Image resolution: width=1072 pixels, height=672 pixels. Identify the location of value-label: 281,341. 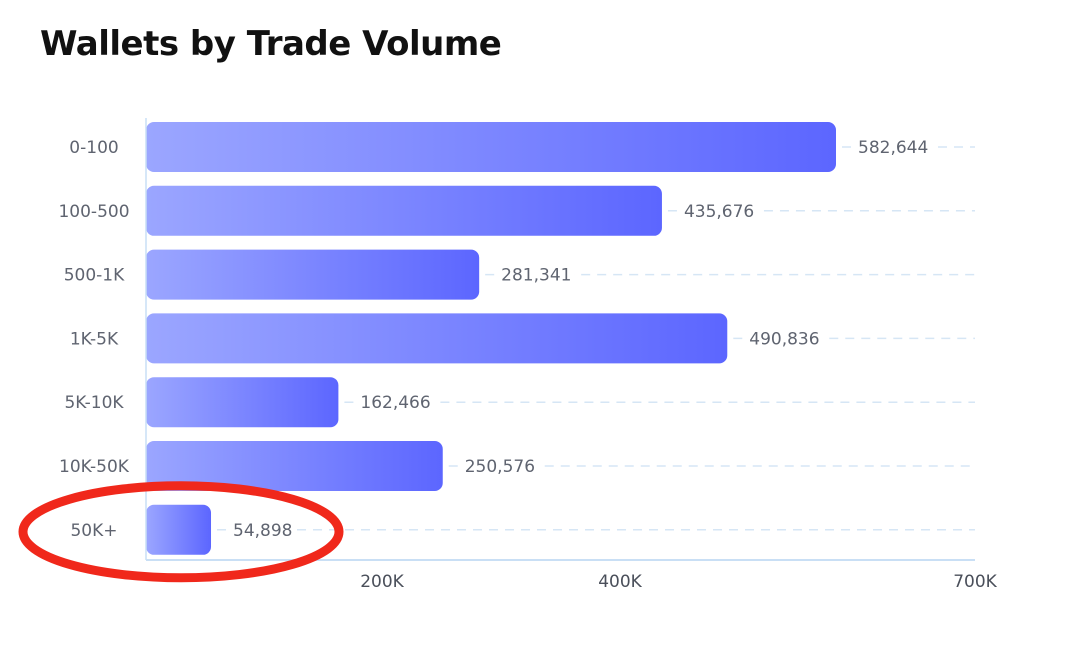
(536, 276).